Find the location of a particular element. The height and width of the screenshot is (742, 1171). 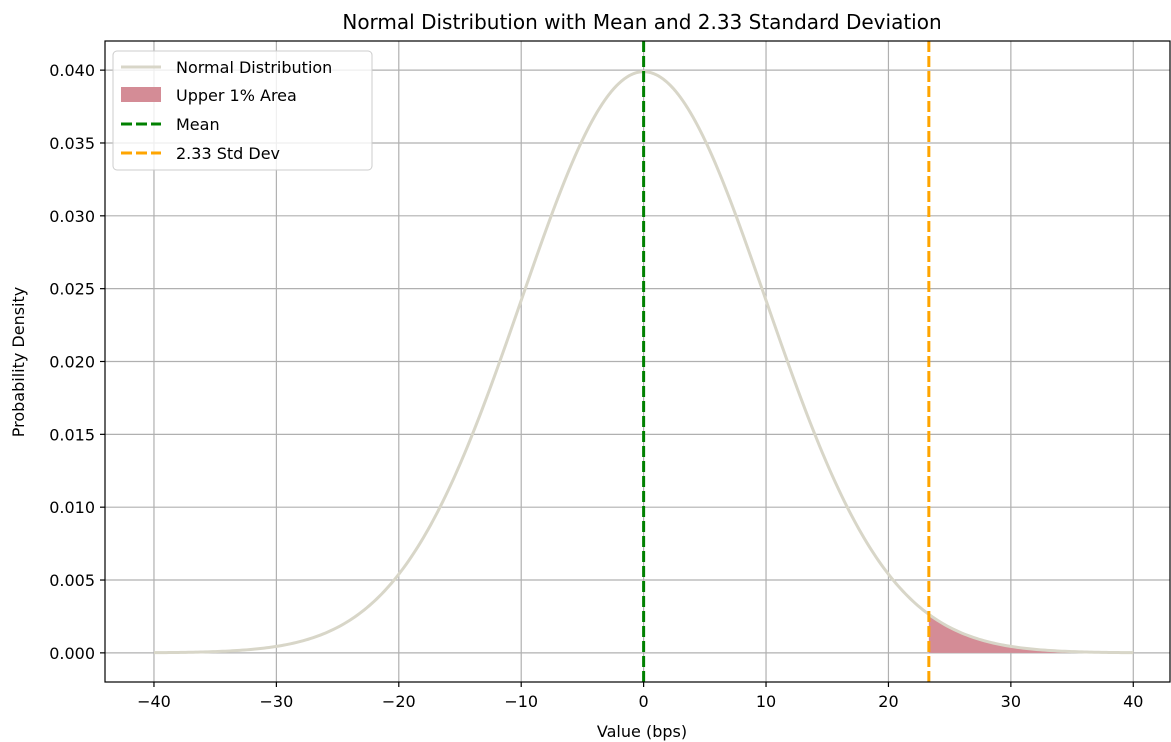

legend-label-mean: Mean is located at coordinates (198, 124).